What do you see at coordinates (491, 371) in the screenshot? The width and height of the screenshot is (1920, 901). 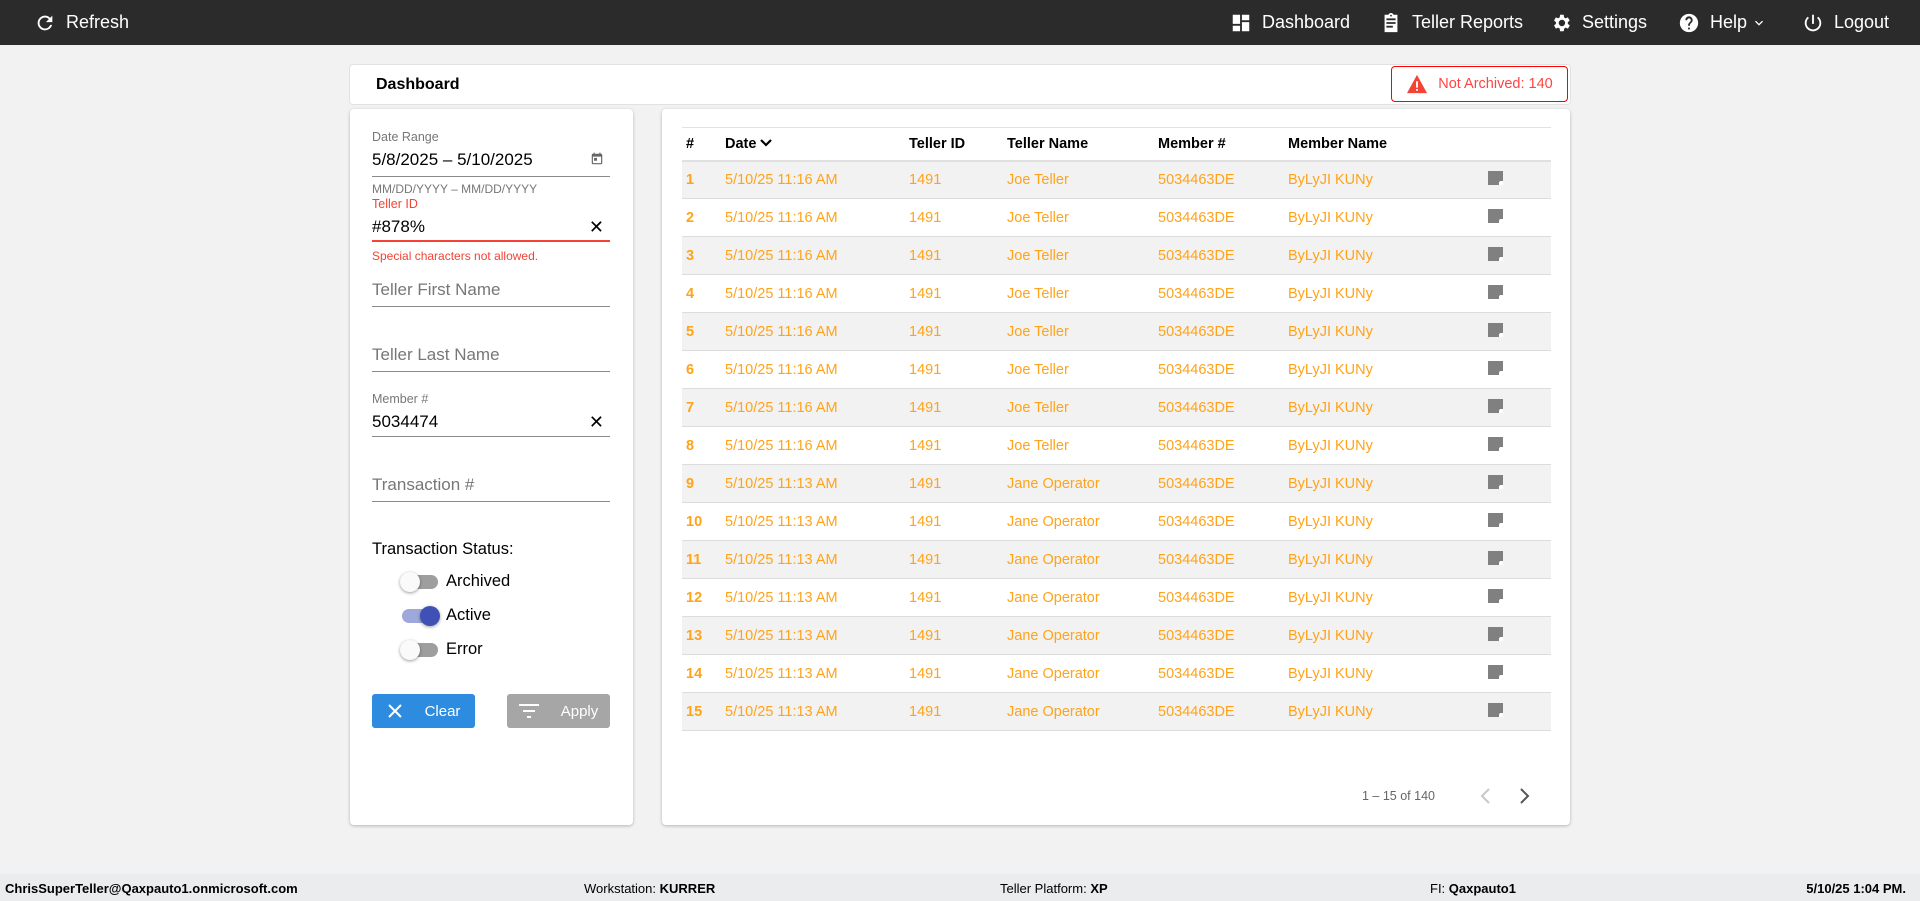 I see `underline` at bounding box center [491, 371].